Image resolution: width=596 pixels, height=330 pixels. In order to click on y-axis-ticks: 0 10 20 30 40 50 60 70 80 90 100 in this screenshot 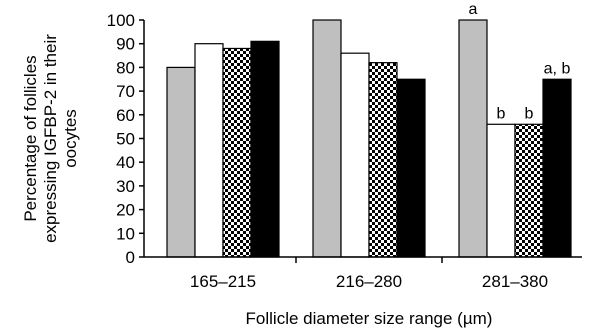, I will do `click(125, 139)`.